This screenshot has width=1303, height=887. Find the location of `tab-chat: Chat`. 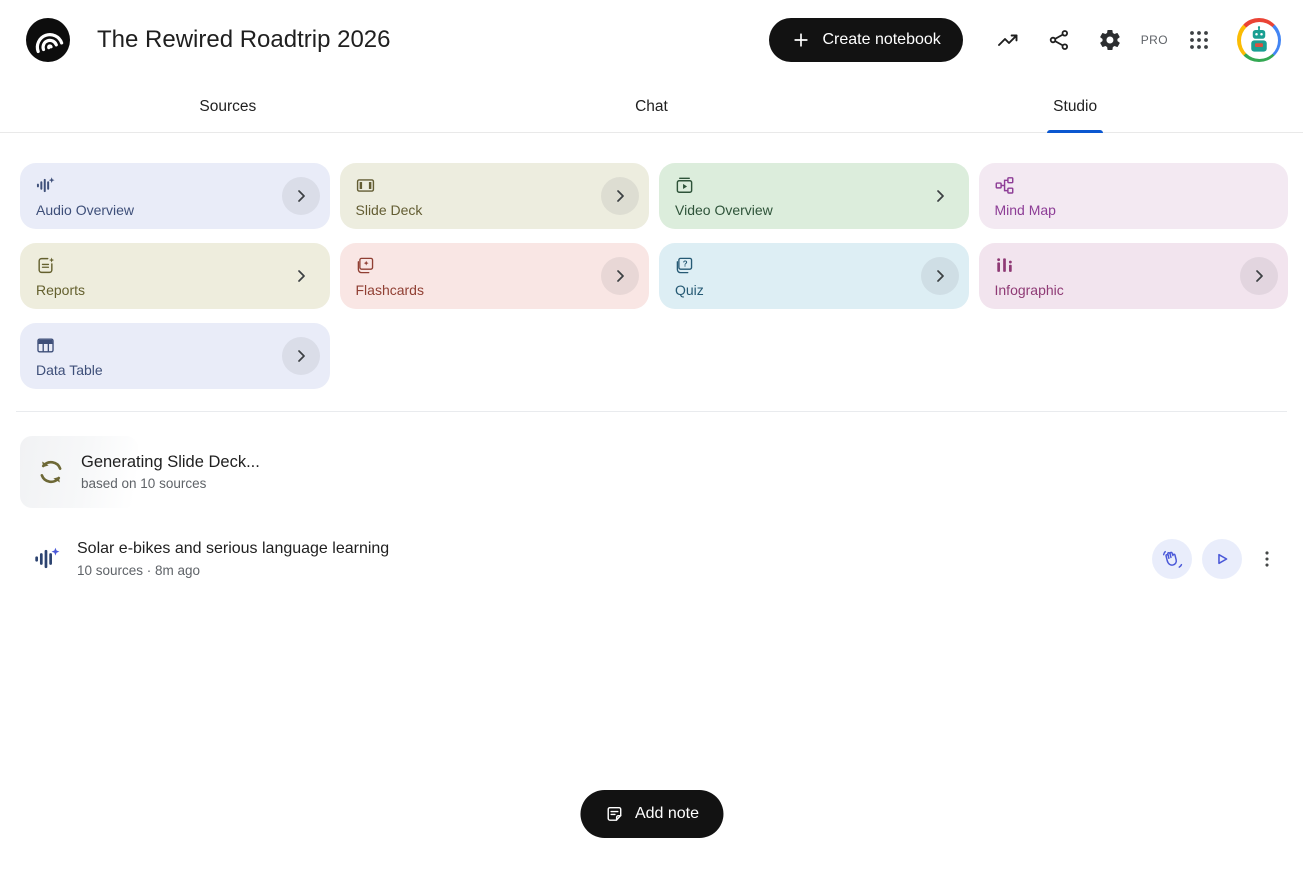

tab-chat: Chat is located at coordinates (651, 106).